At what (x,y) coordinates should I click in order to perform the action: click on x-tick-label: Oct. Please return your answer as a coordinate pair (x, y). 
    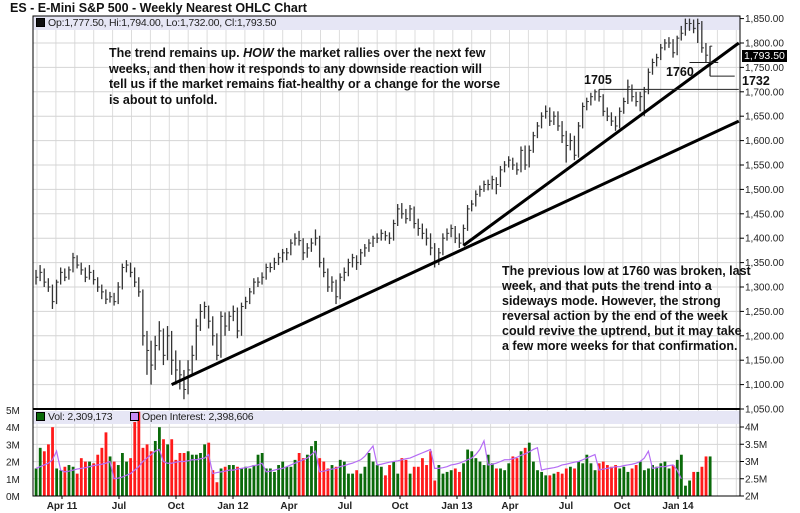
    Looking at the image, I should click on (400, 506).